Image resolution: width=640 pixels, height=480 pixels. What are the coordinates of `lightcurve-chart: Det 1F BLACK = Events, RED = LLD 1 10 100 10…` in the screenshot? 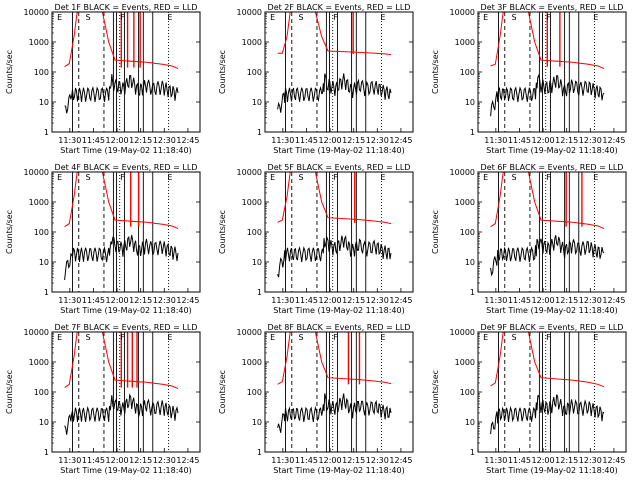 It's located at (103, 79).